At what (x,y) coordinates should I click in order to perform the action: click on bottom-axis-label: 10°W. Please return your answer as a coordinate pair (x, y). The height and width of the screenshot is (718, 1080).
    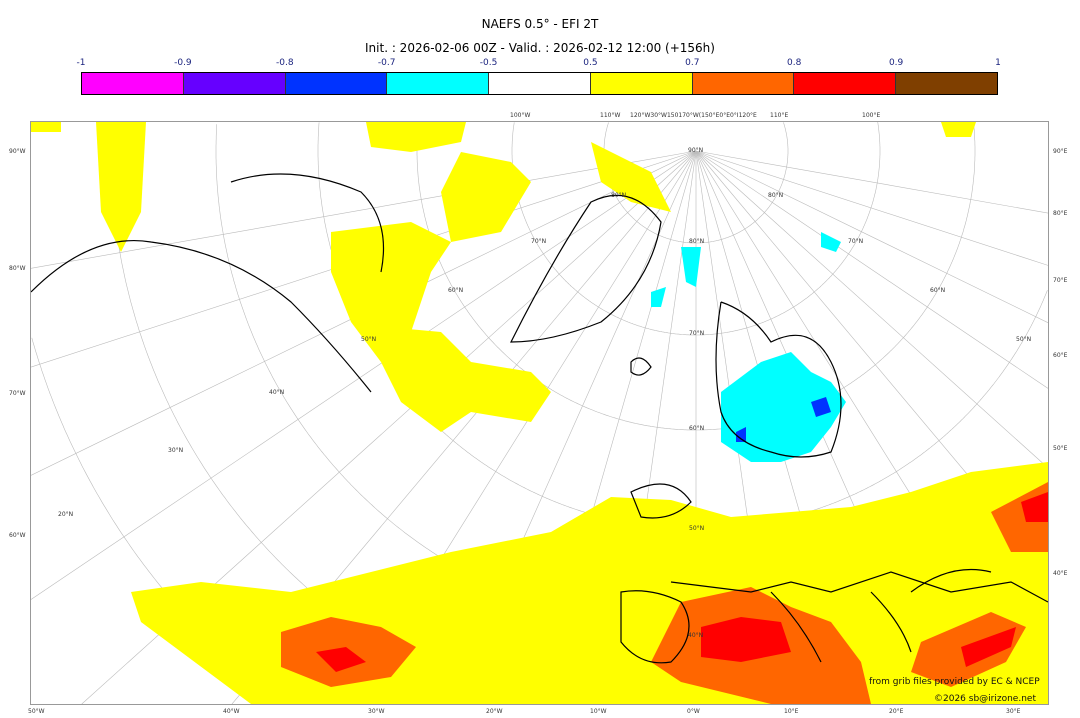
    Looking at the image, I should click on (598, 711).